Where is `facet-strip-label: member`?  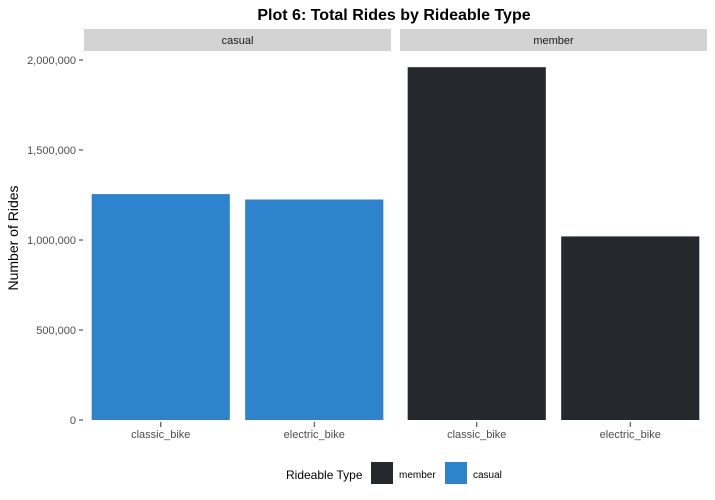
facet-strip-label: member is located at coordinates (553, 41).